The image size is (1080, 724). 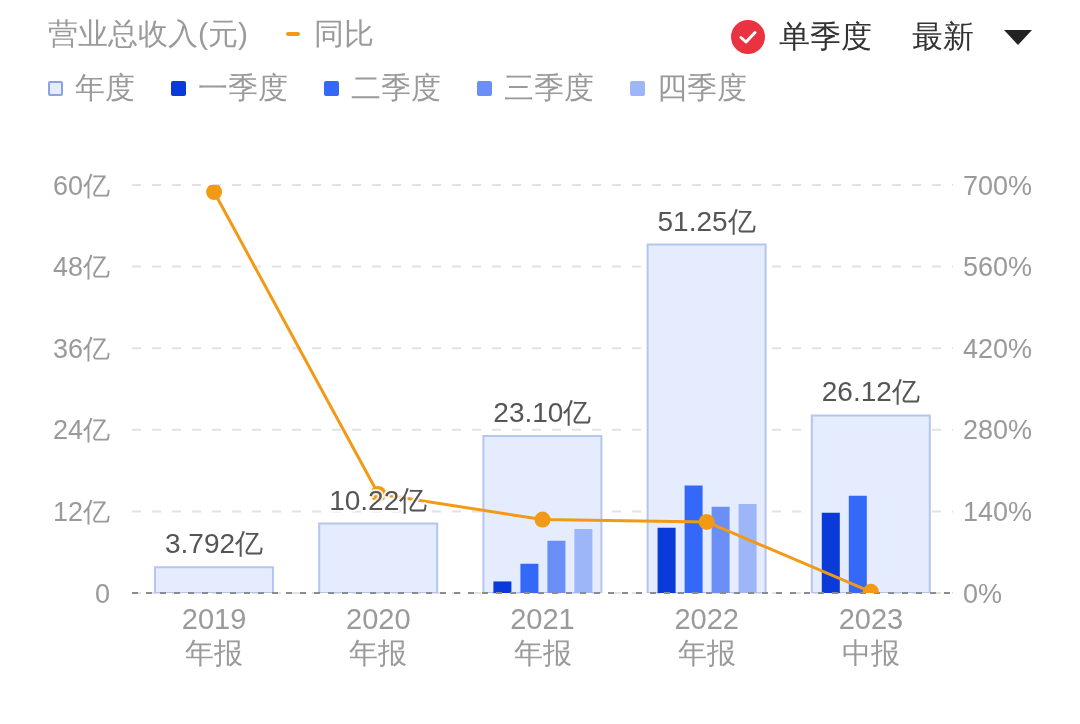 I want to click on y-tick-label: 60亿, so click(x=81, y=185).